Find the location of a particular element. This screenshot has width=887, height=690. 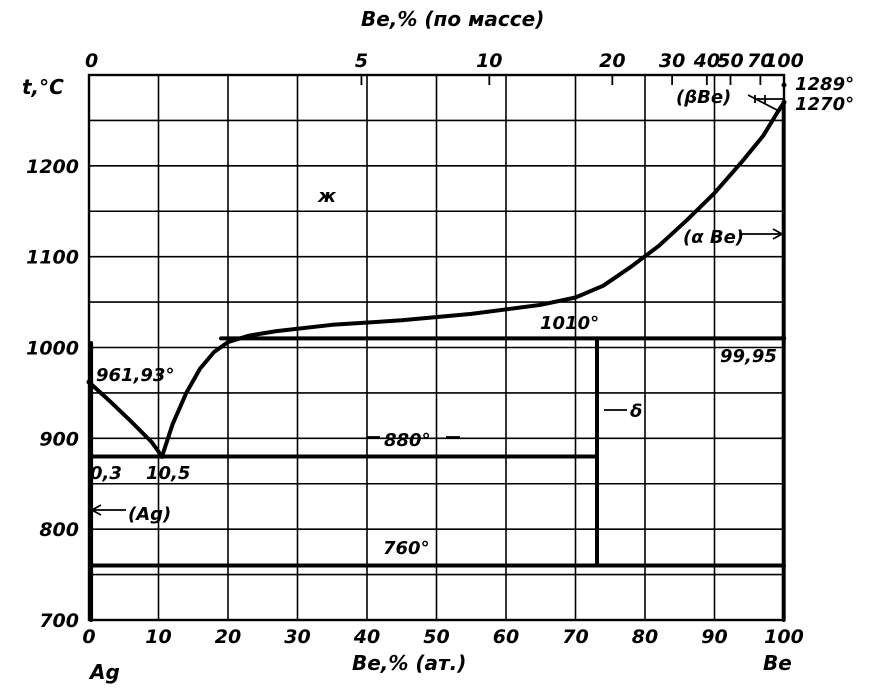

x-tick-label: 50 is located at coordinates (436, 637).